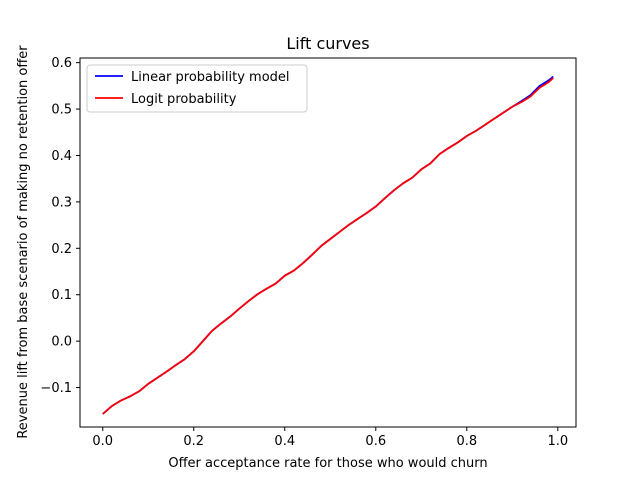 Image resolution: width=640 pixels, height=480 pixels. Describe the element at coordinates (61, 63) in the screenshot. I see `y-tick-label: 0.6` at that location.